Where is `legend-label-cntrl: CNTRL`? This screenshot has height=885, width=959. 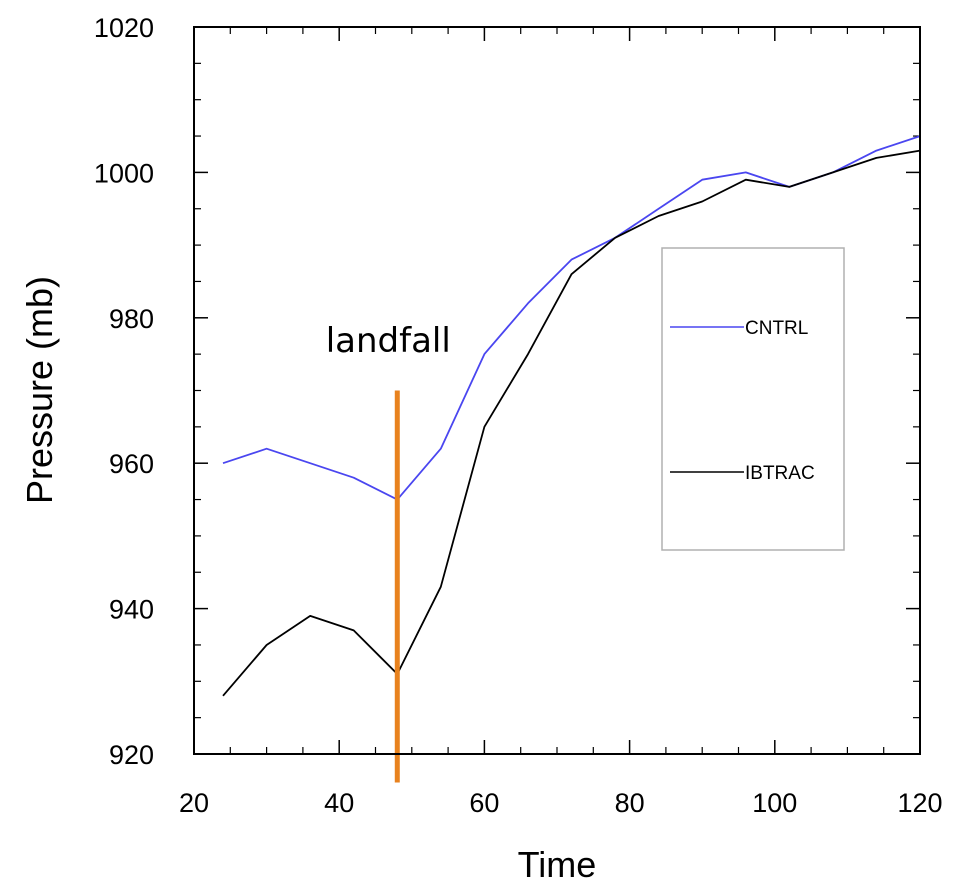
legend-label-cntrl: CNTRL is located at coordinates (776, 328).